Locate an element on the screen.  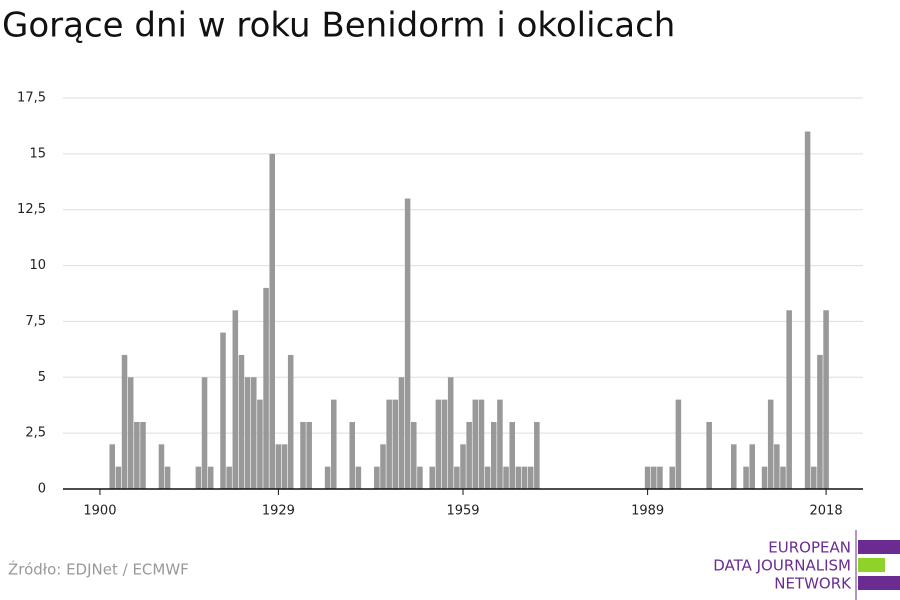
x-tick-label: 1900 is located at coordinates (99, 511).